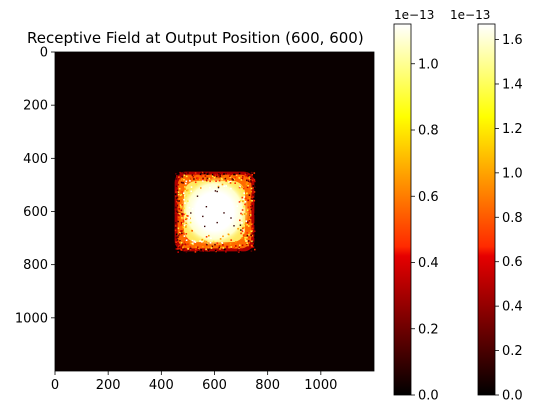  What do you see at coordinates (35, 106) in the screenshot?
I see `y-tick-label: 200` at bounding box center [35, 106].